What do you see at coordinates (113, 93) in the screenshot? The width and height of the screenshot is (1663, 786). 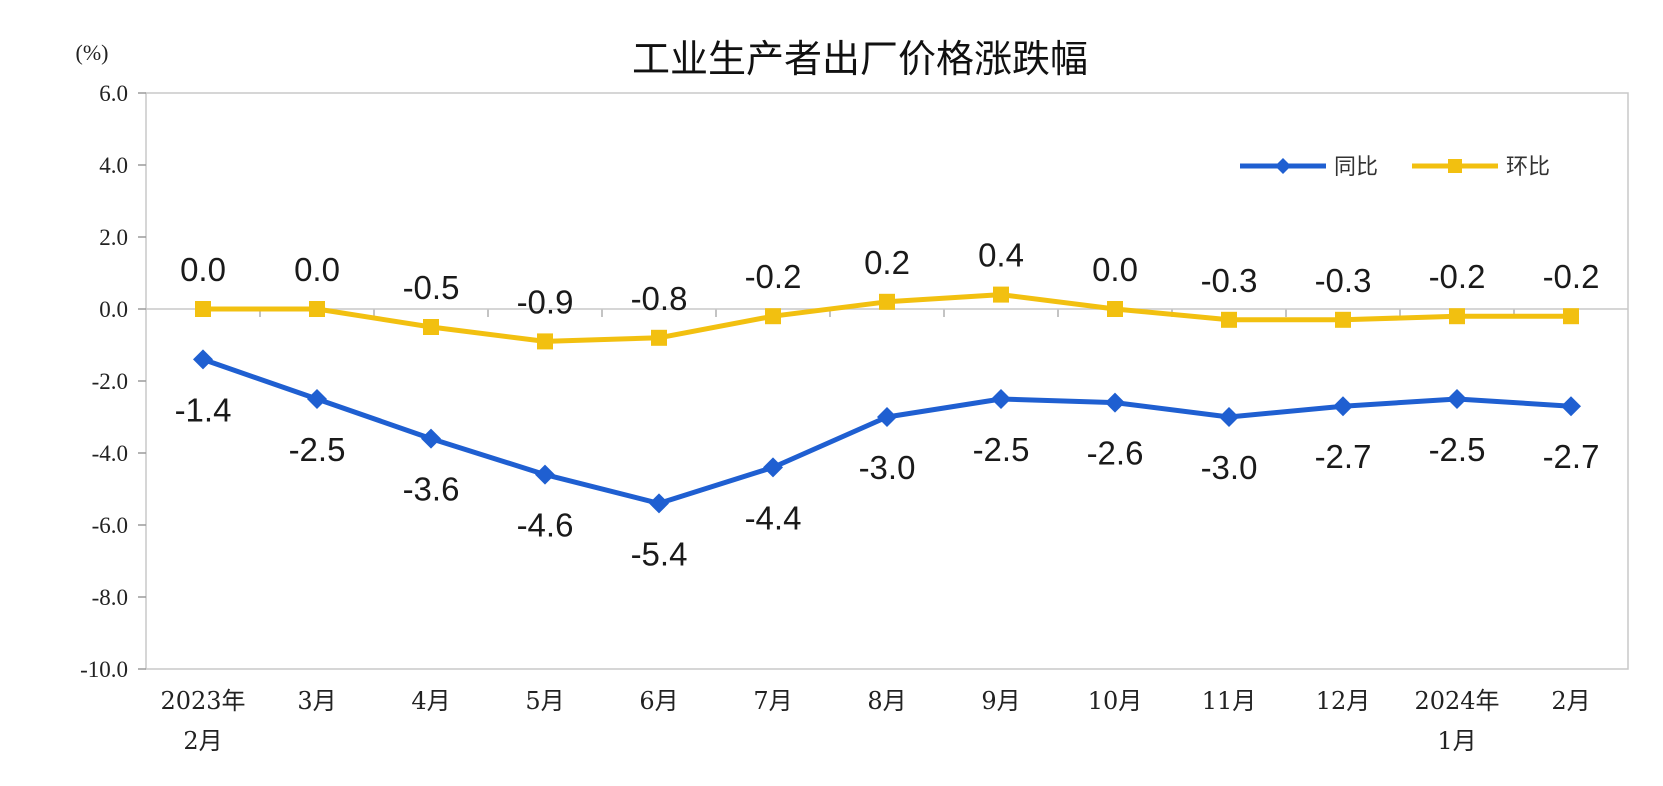 I see `y-tick-label: 6.0` at bounding box center [113, 93].